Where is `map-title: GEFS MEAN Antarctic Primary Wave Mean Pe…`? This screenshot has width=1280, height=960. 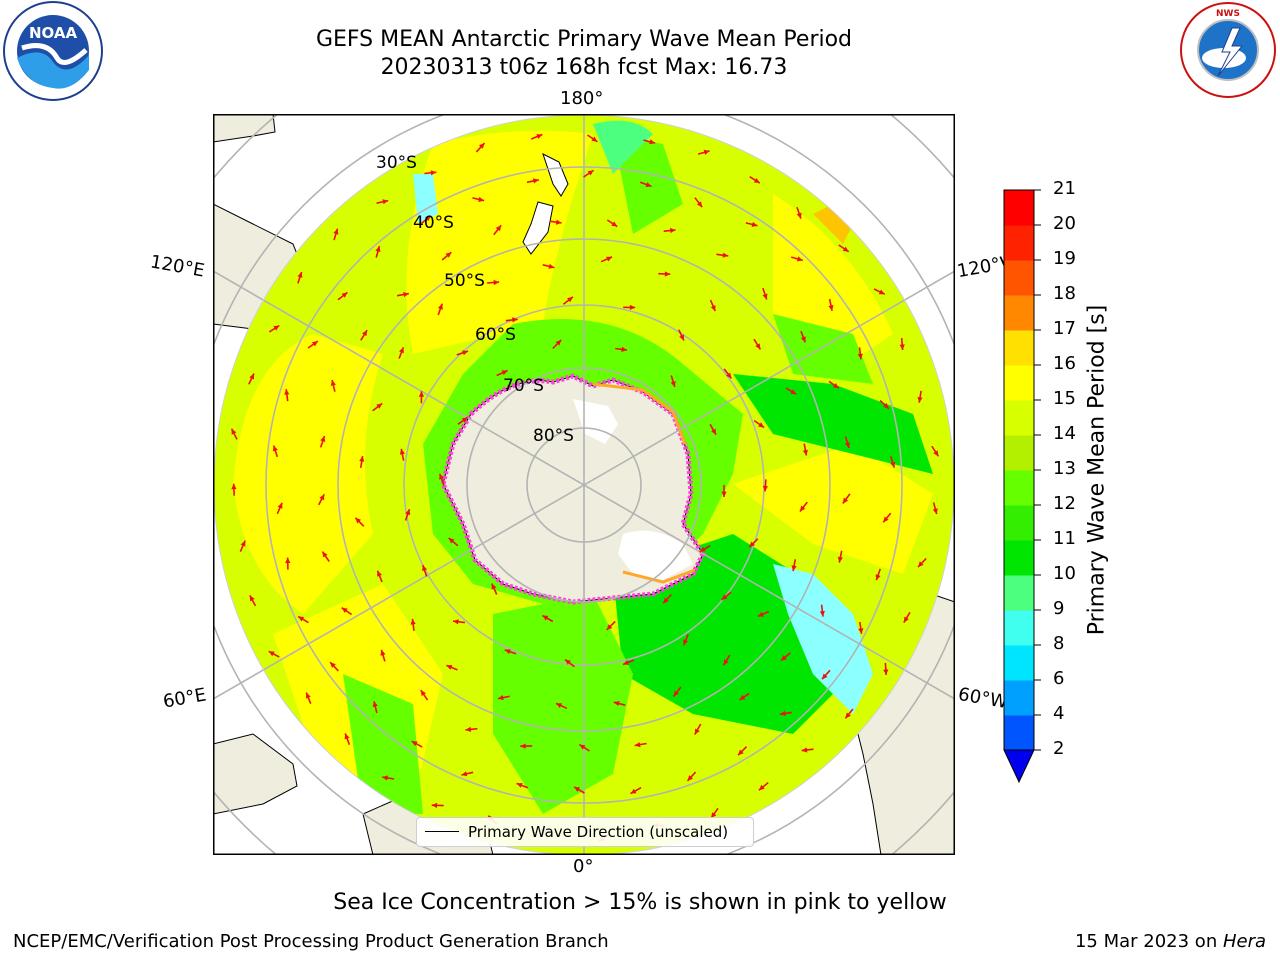 map-title: GEFS MEAN Antarctic Primary Wave Mean Pe… is located at coordinates (584, 39).